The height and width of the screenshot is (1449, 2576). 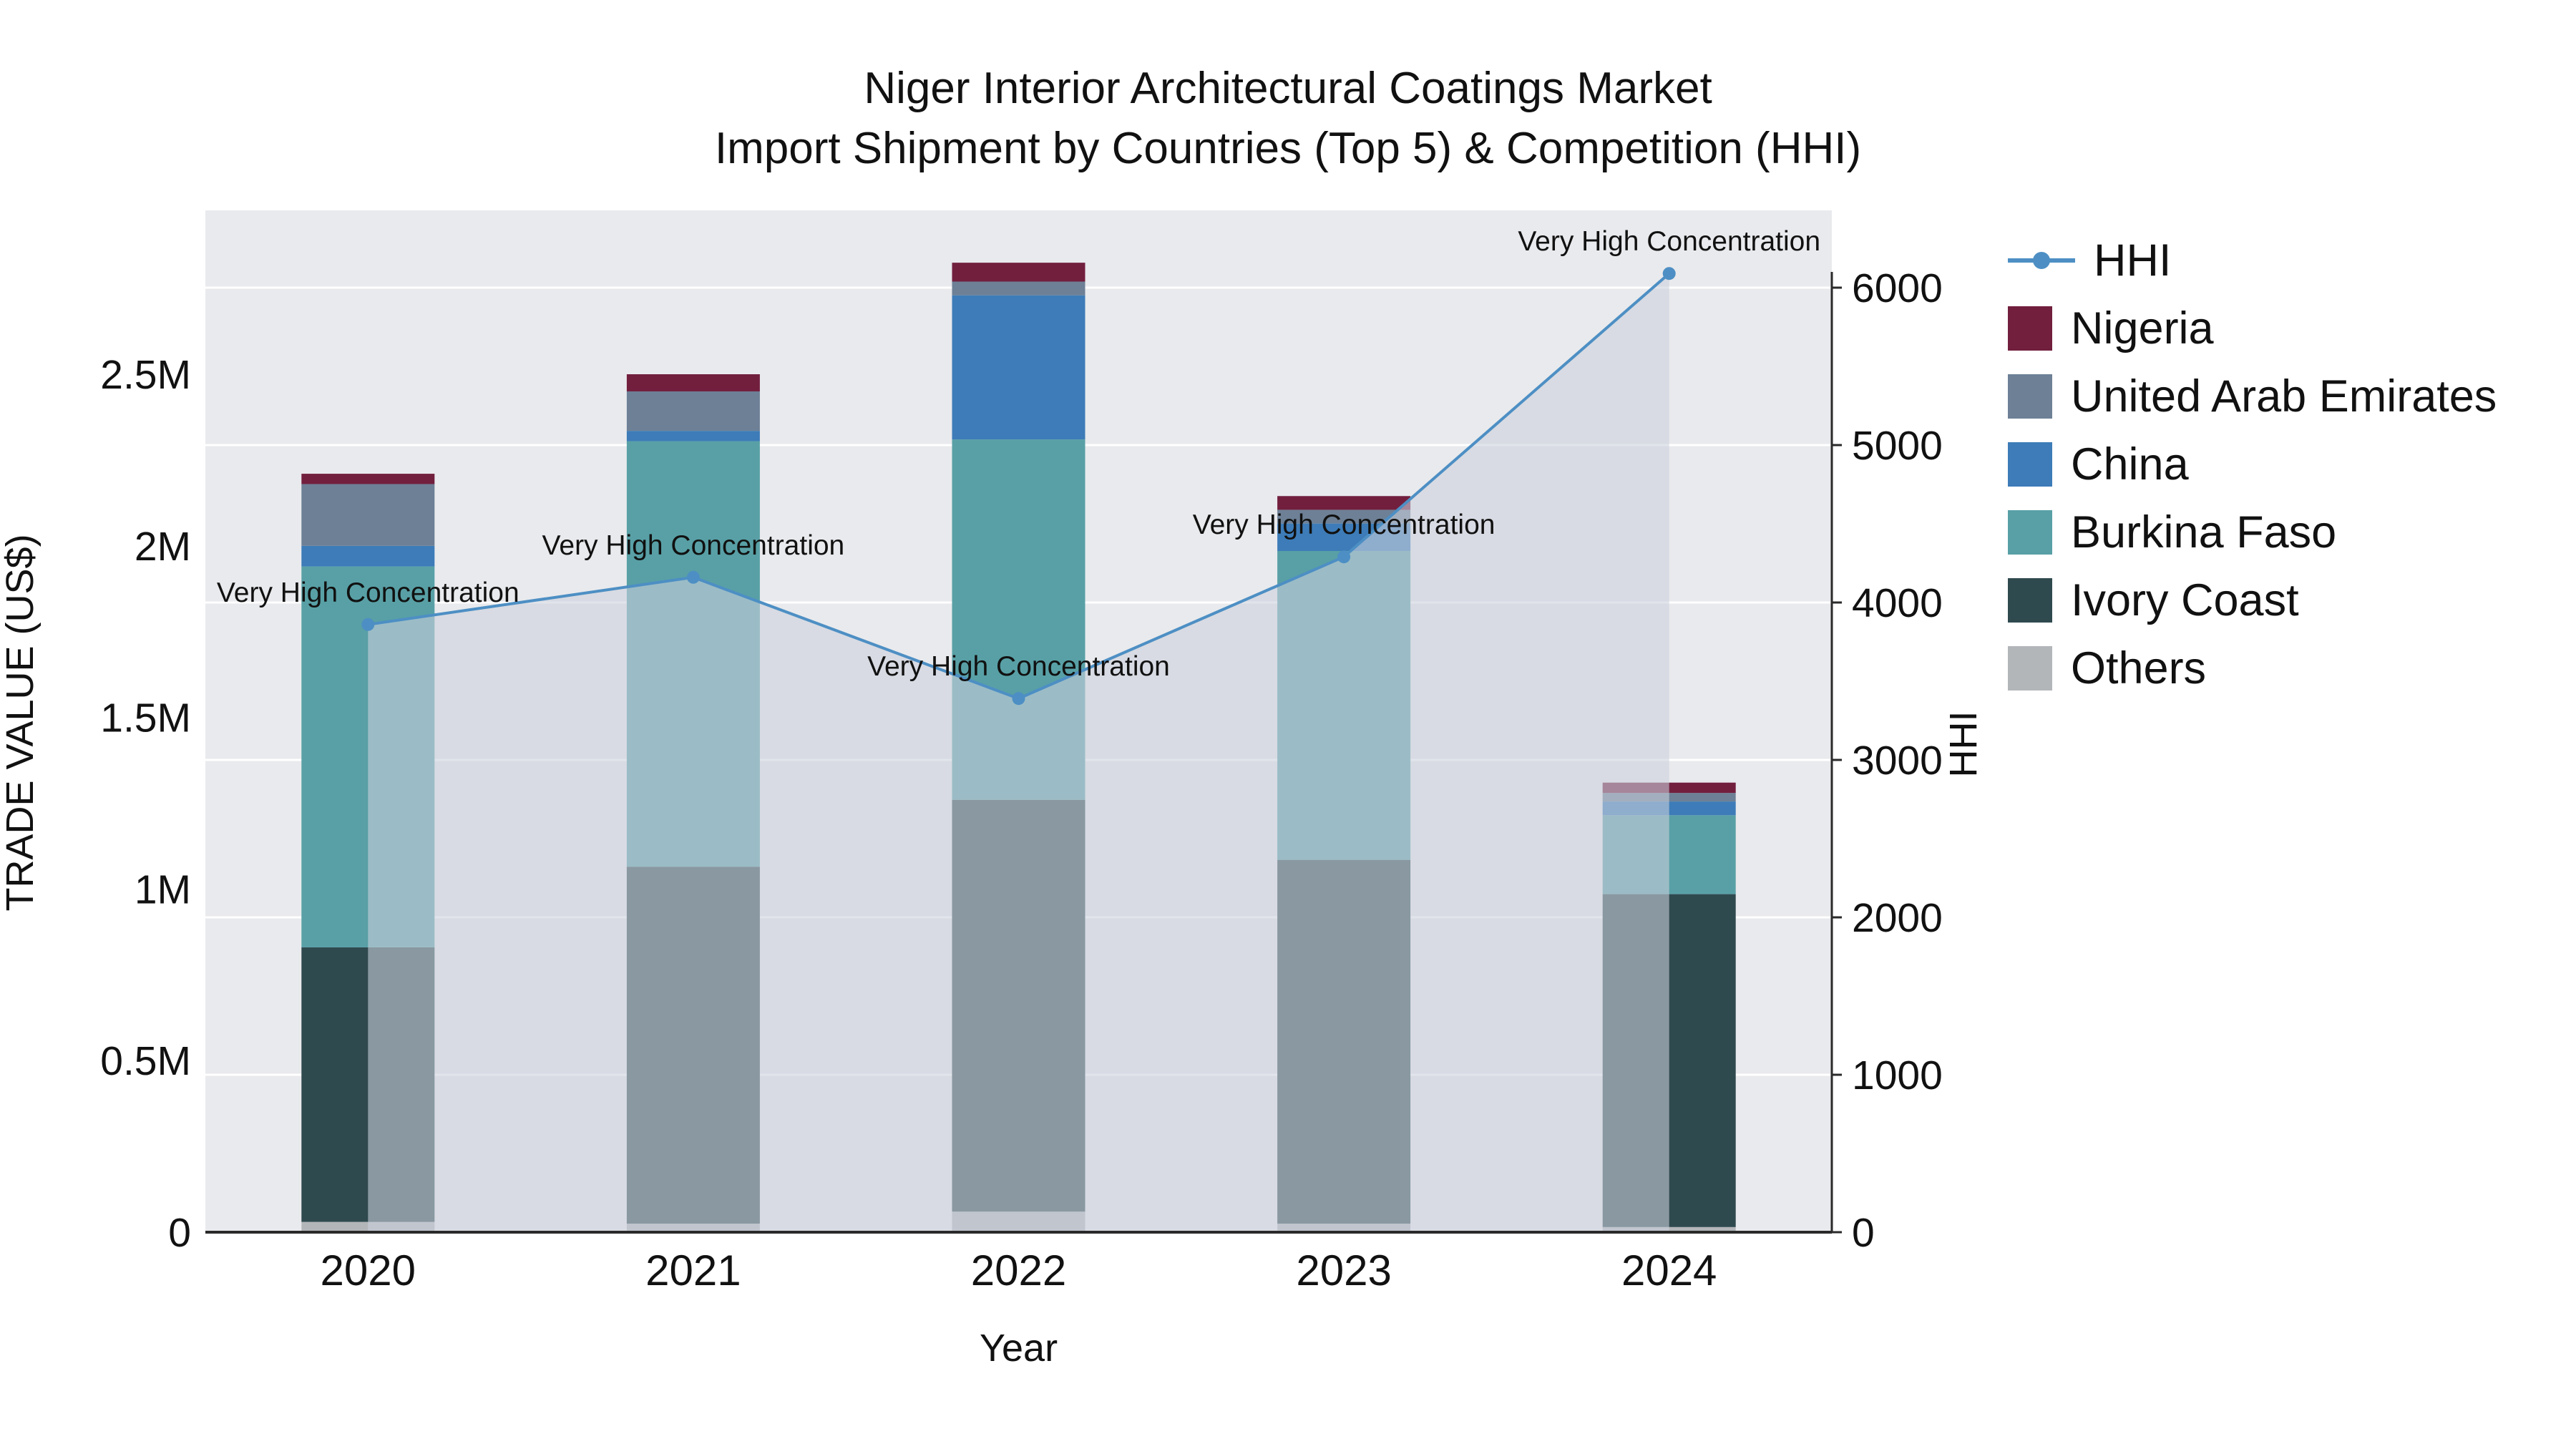 I want to click on left-tick-label: 1M, so click(x=163, y=889).